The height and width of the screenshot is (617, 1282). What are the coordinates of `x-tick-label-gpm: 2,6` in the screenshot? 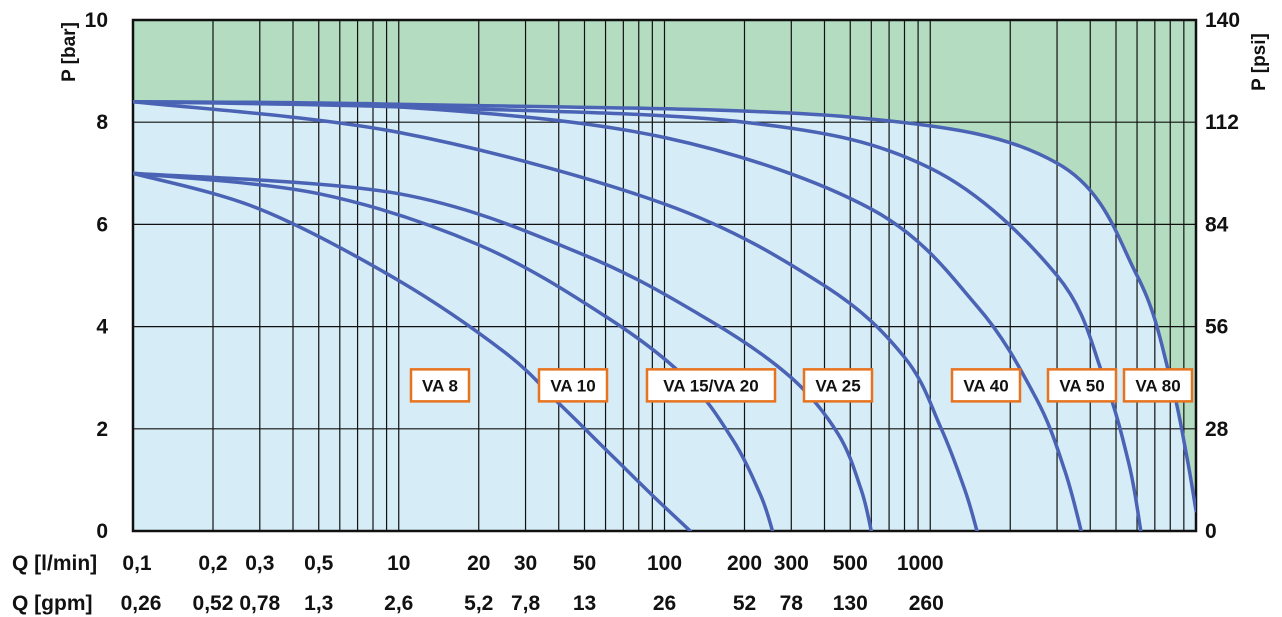 It's located at (398, 603).